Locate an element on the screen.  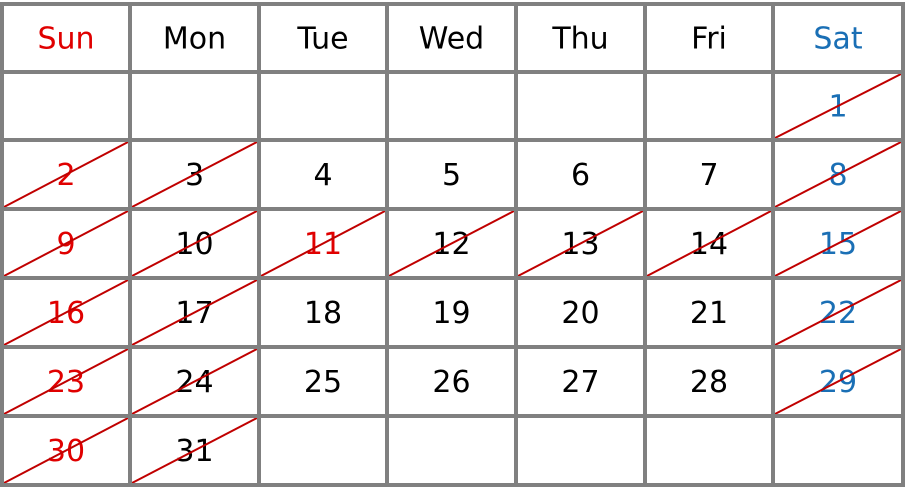
day-number: 7 is located at coordinates (708, 175).